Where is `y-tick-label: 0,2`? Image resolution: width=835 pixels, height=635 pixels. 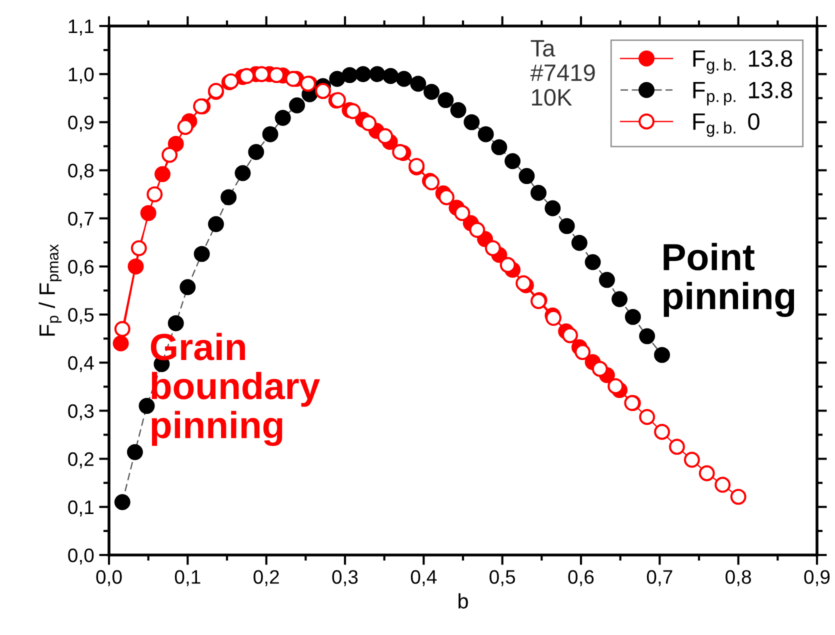
y-tick-label: 0,2 is located at coordinates (81, 460).